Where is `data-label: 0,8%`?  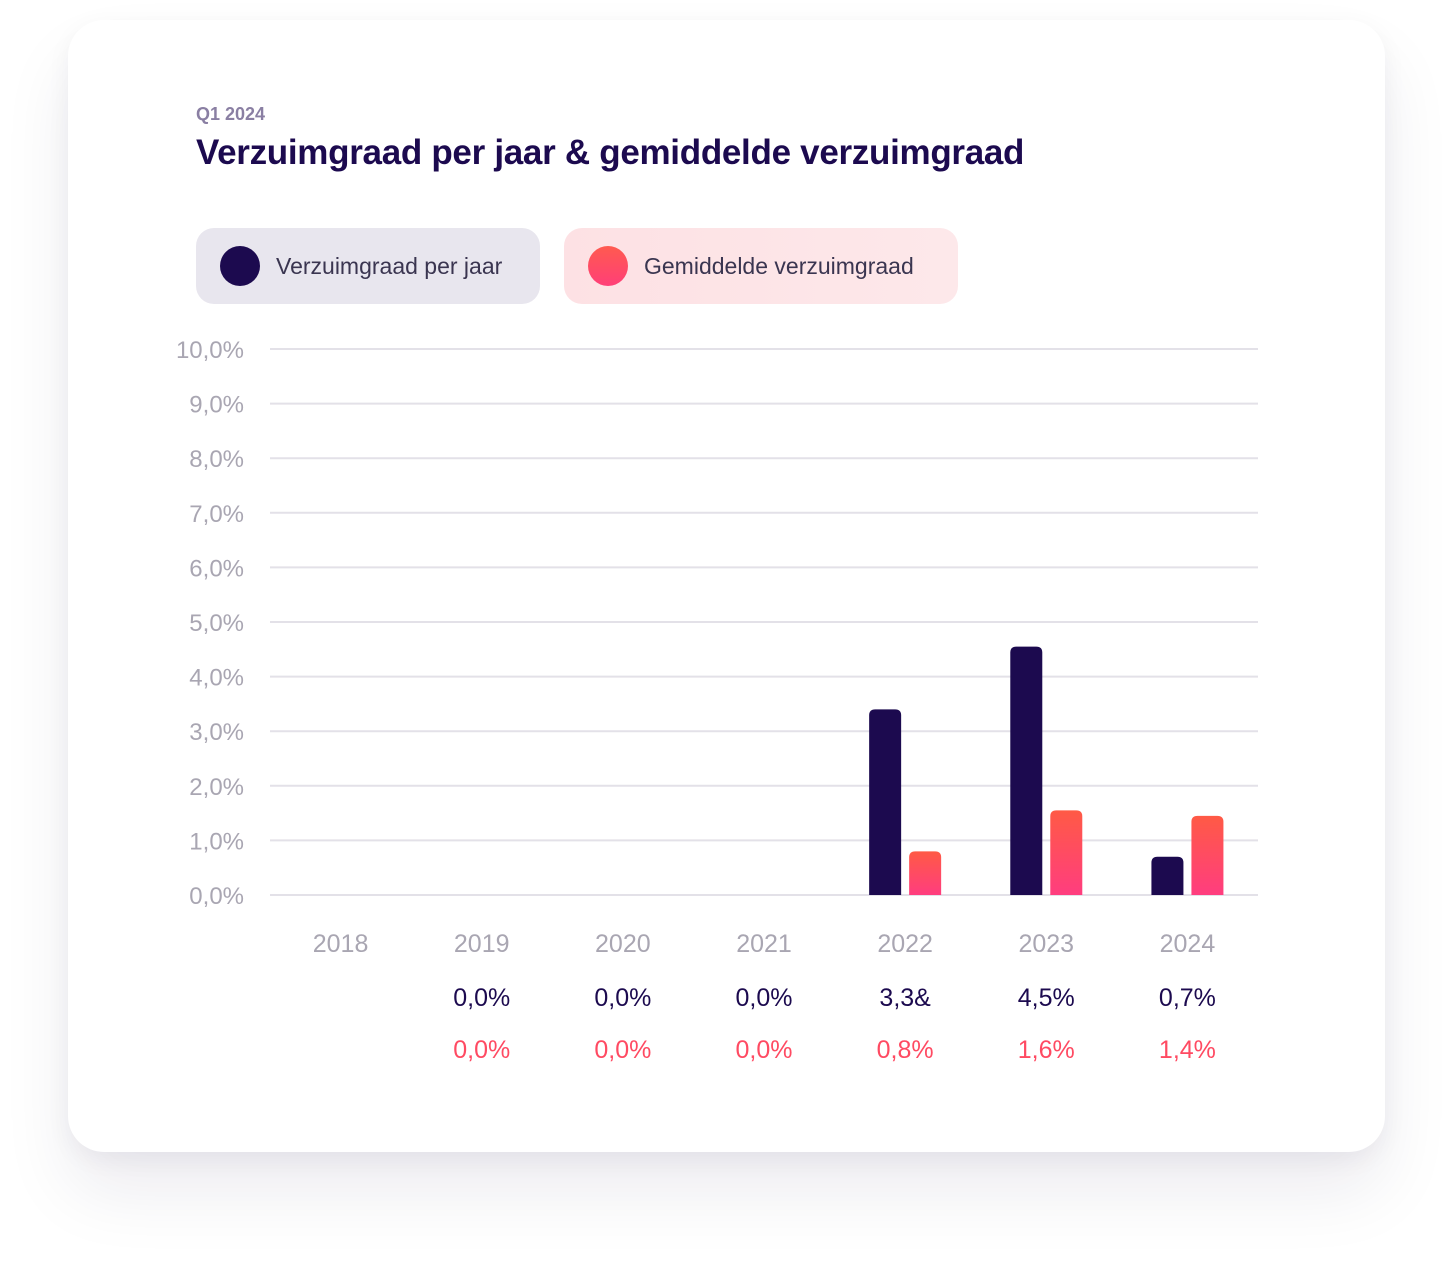
data-label: 0,8% is located at coordinates (905, 1050).